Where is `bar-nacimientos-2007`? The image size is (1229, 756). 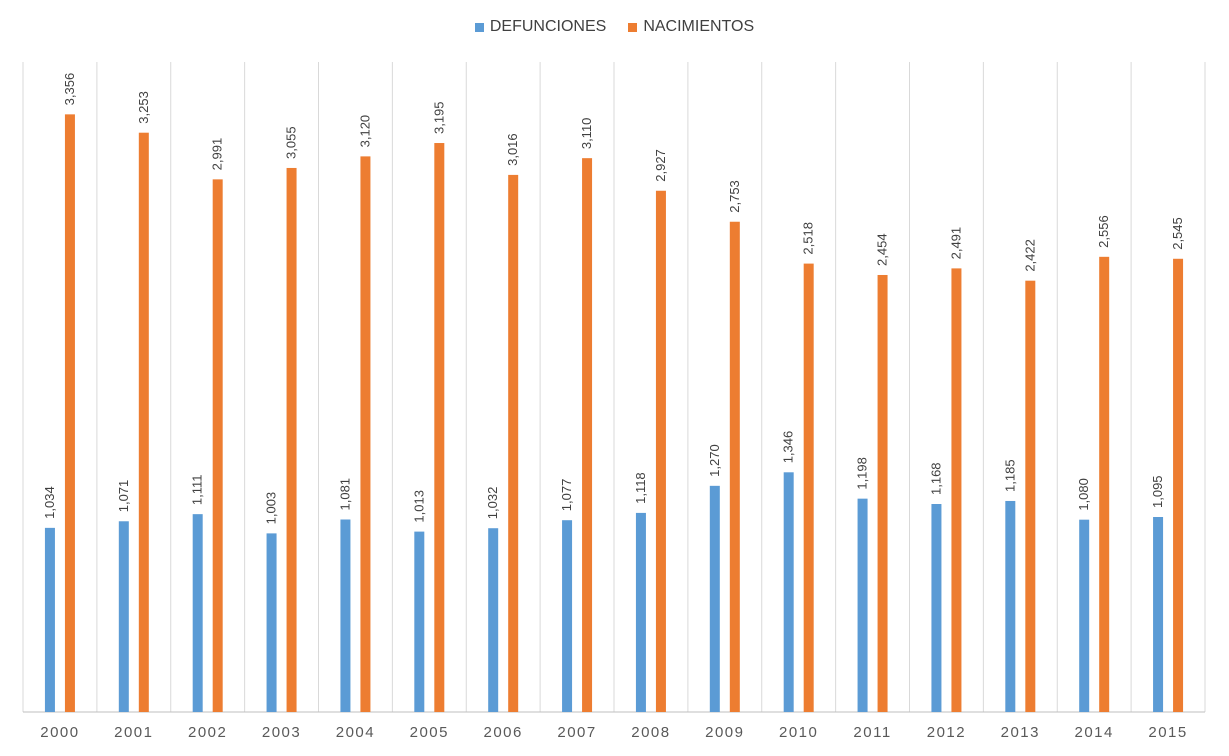
bar-nacimientos-2007 is located at coordinates (587, 435).